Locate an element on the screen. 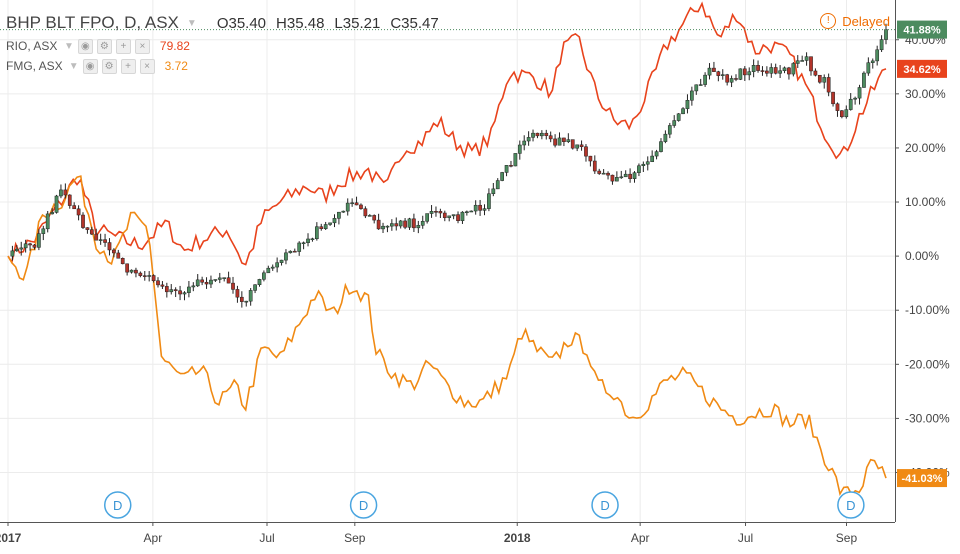 The height and width of the screenshot is (554, 960). last-value-label: -41.03% is located at coordinates (922, 479).